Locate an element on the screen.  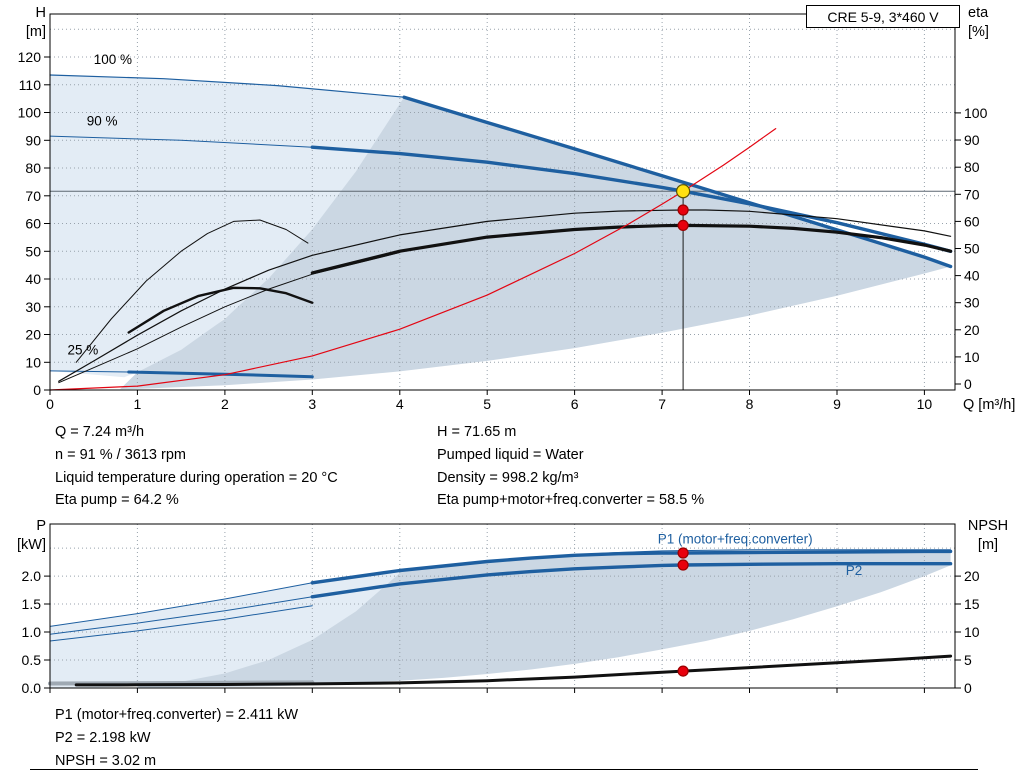
p-25-curve is located at coordinates (181, 683).